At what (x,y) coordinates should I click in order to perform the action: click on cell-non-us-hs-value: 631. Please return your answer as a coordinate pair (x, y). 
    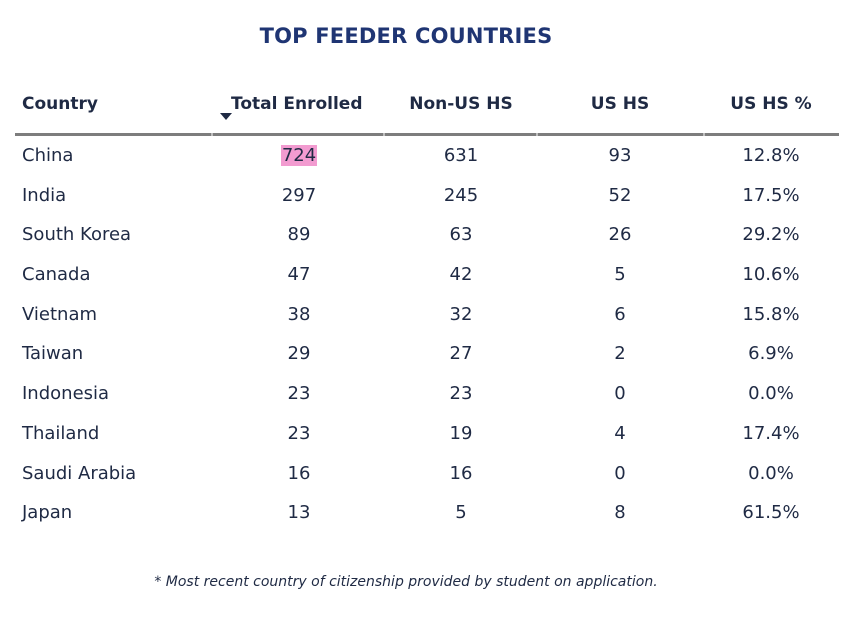
    Looking at the image, I should click on (461, 155).